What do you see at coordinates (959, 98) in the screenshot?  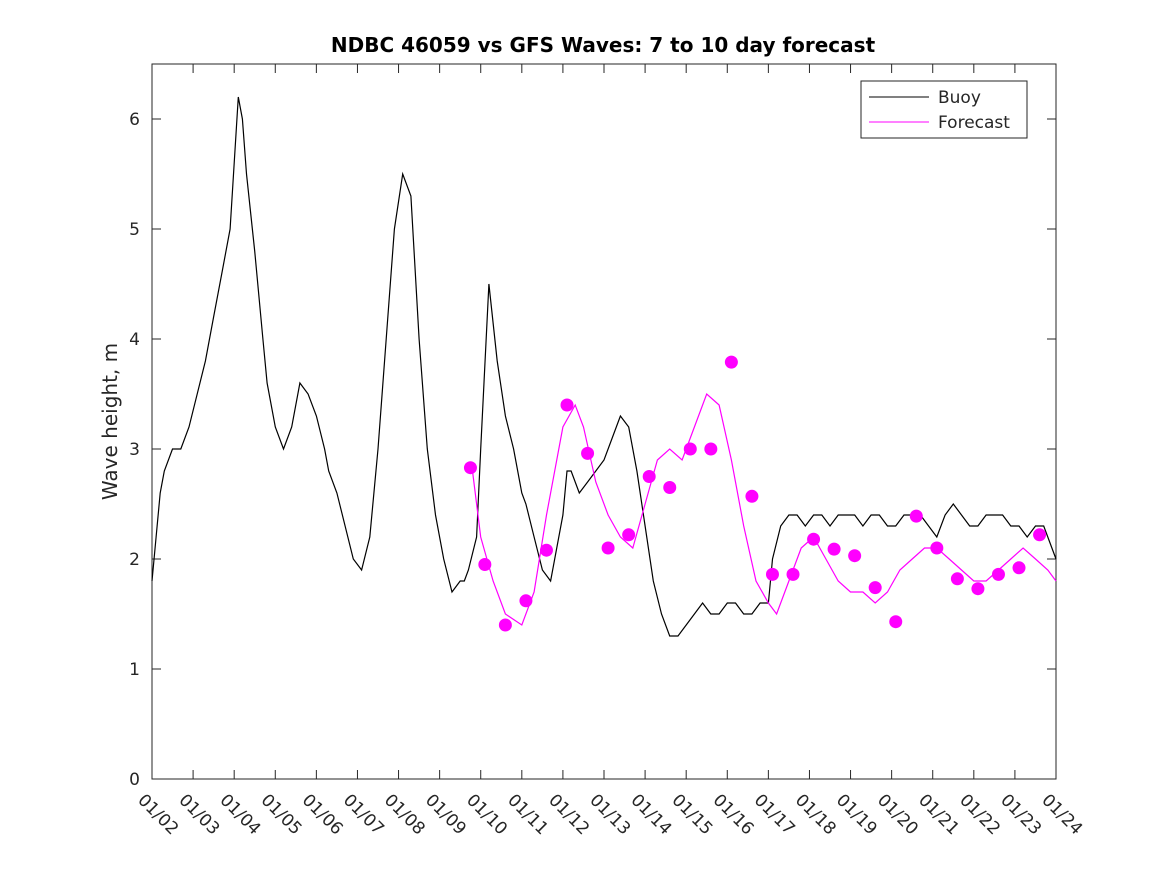 I see `legend-label-buoy: Buoy` at bounding box center [959, 98].